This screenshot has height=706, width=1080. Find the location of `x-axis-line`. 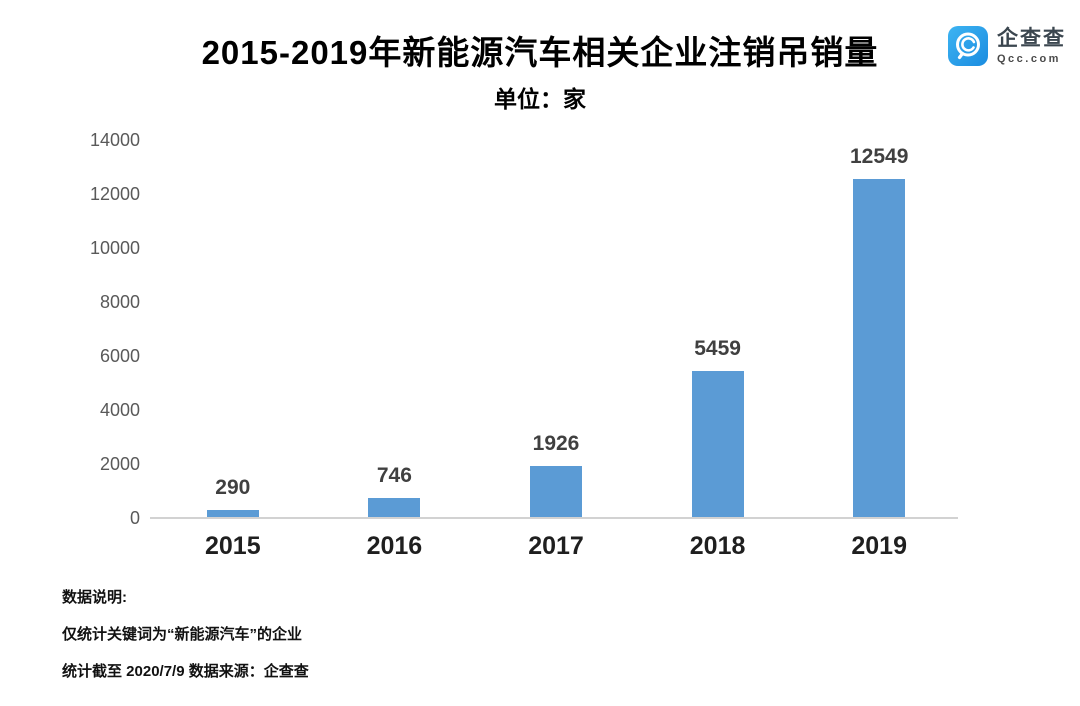

x-axis-line is located at coordinates (554, 518).